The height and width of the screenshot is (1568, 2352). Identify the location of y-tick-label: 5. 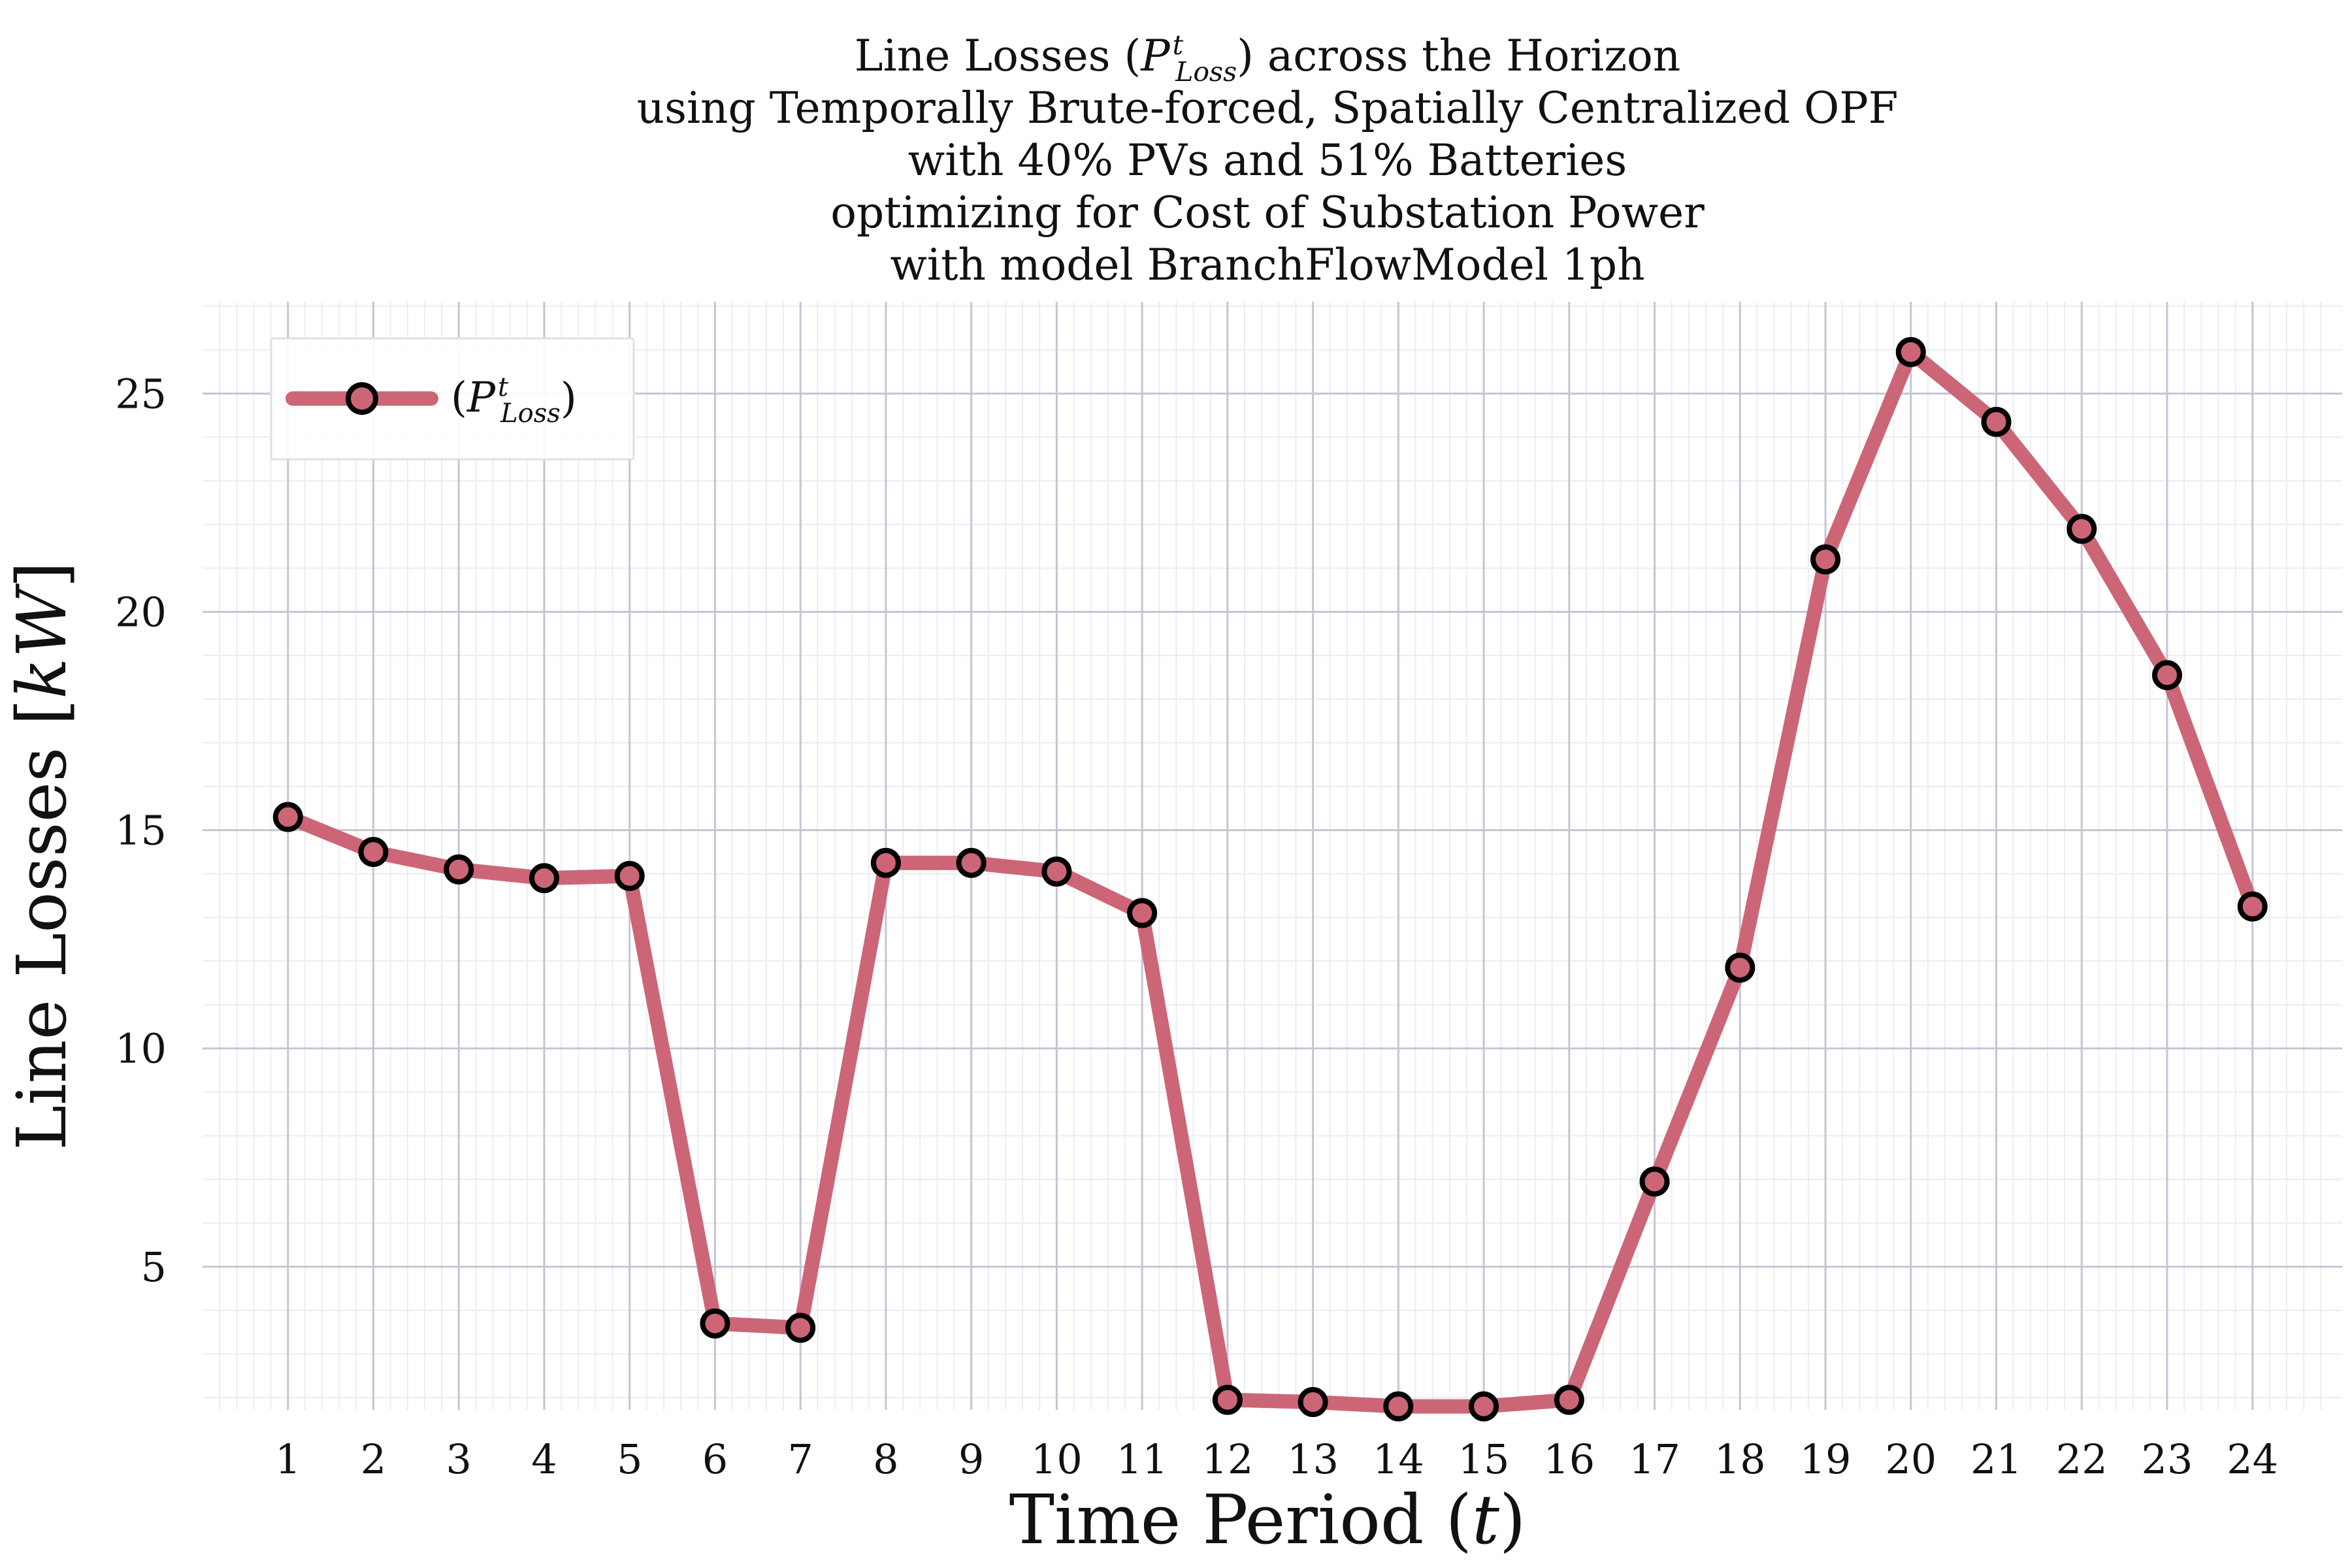
(154, 1267).